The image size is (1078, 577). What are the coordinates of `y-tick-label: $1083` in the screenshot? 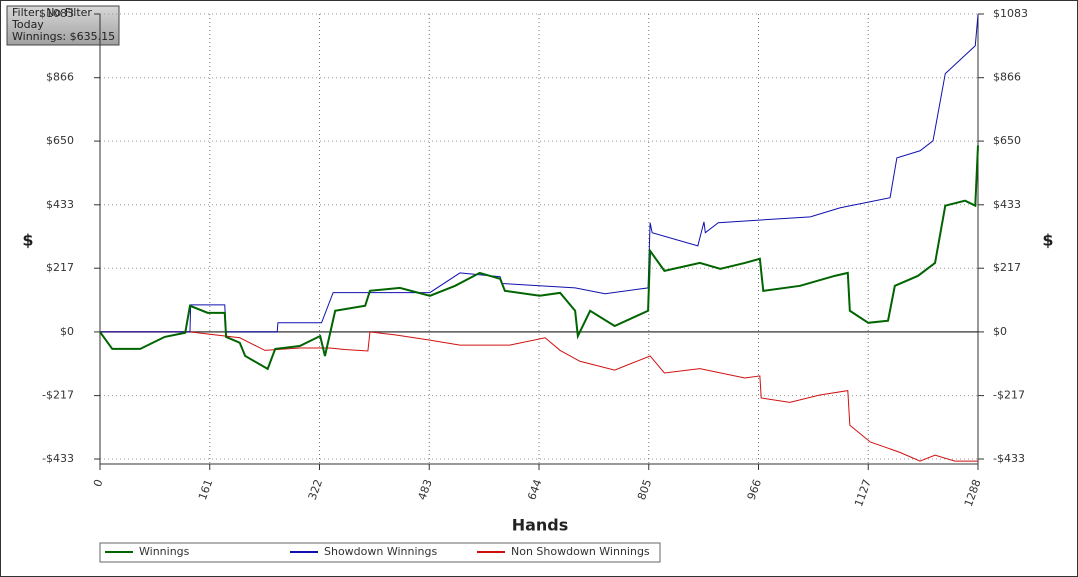 It's located at (56, 13).